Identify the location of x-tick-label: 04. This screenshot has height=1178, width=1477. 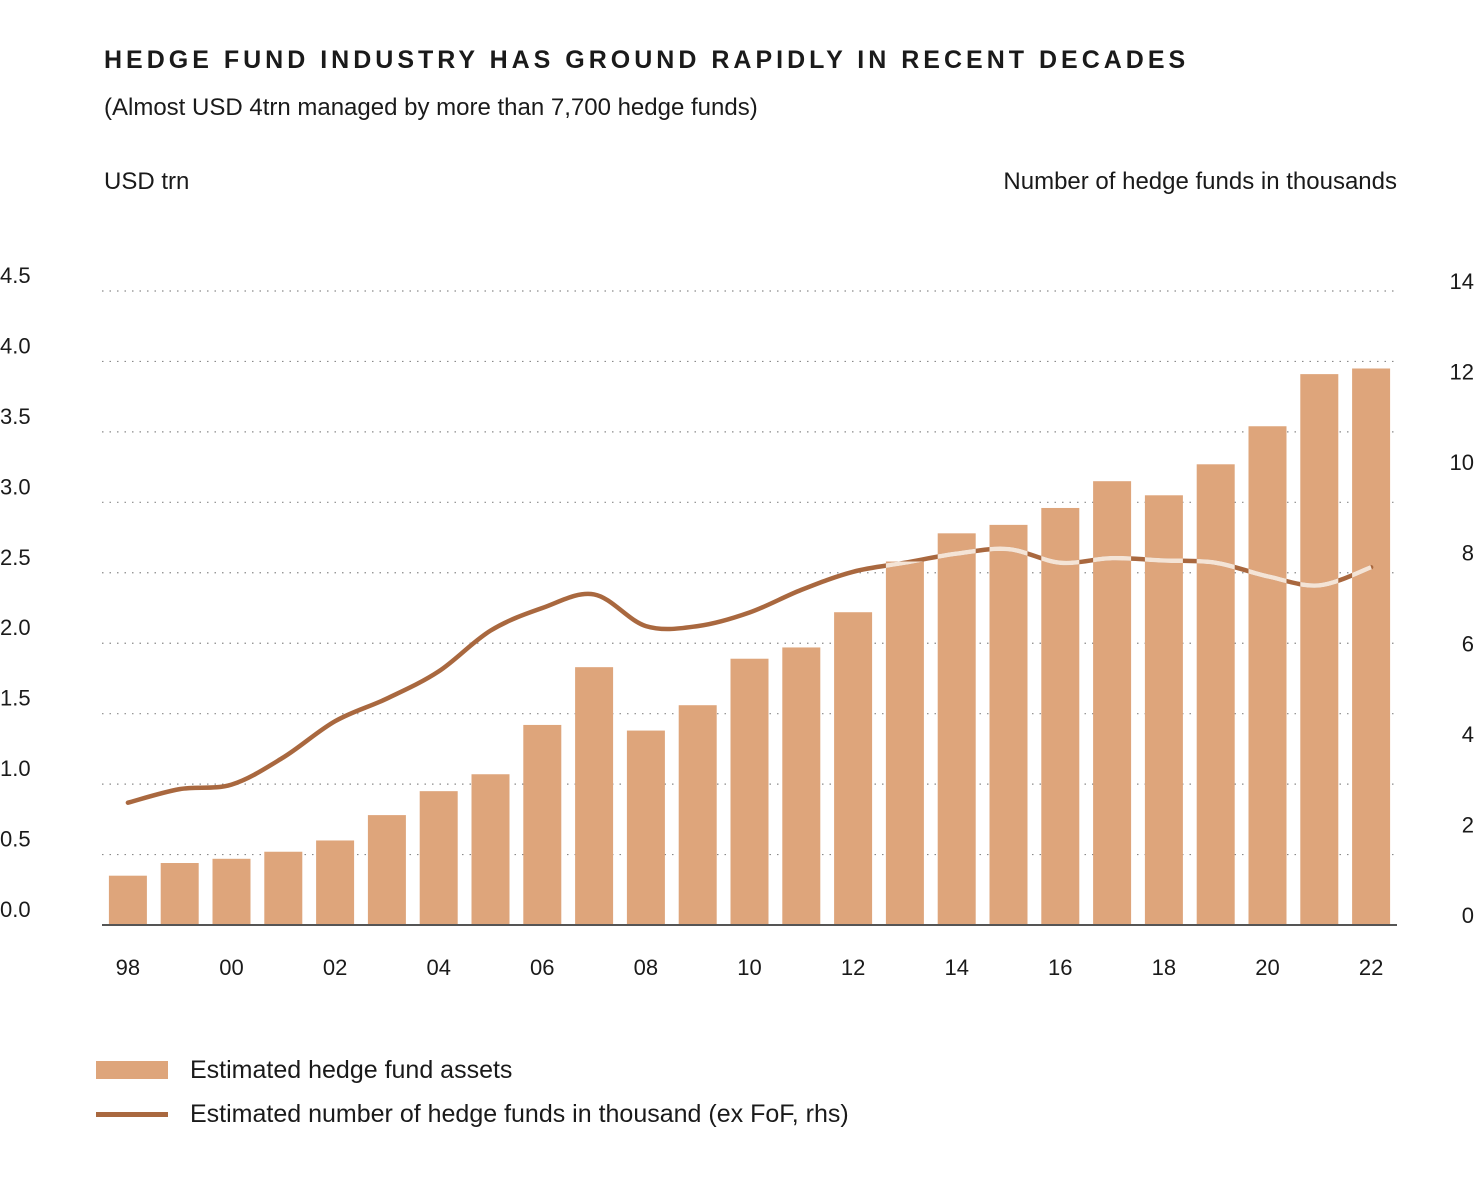
(438, 967).